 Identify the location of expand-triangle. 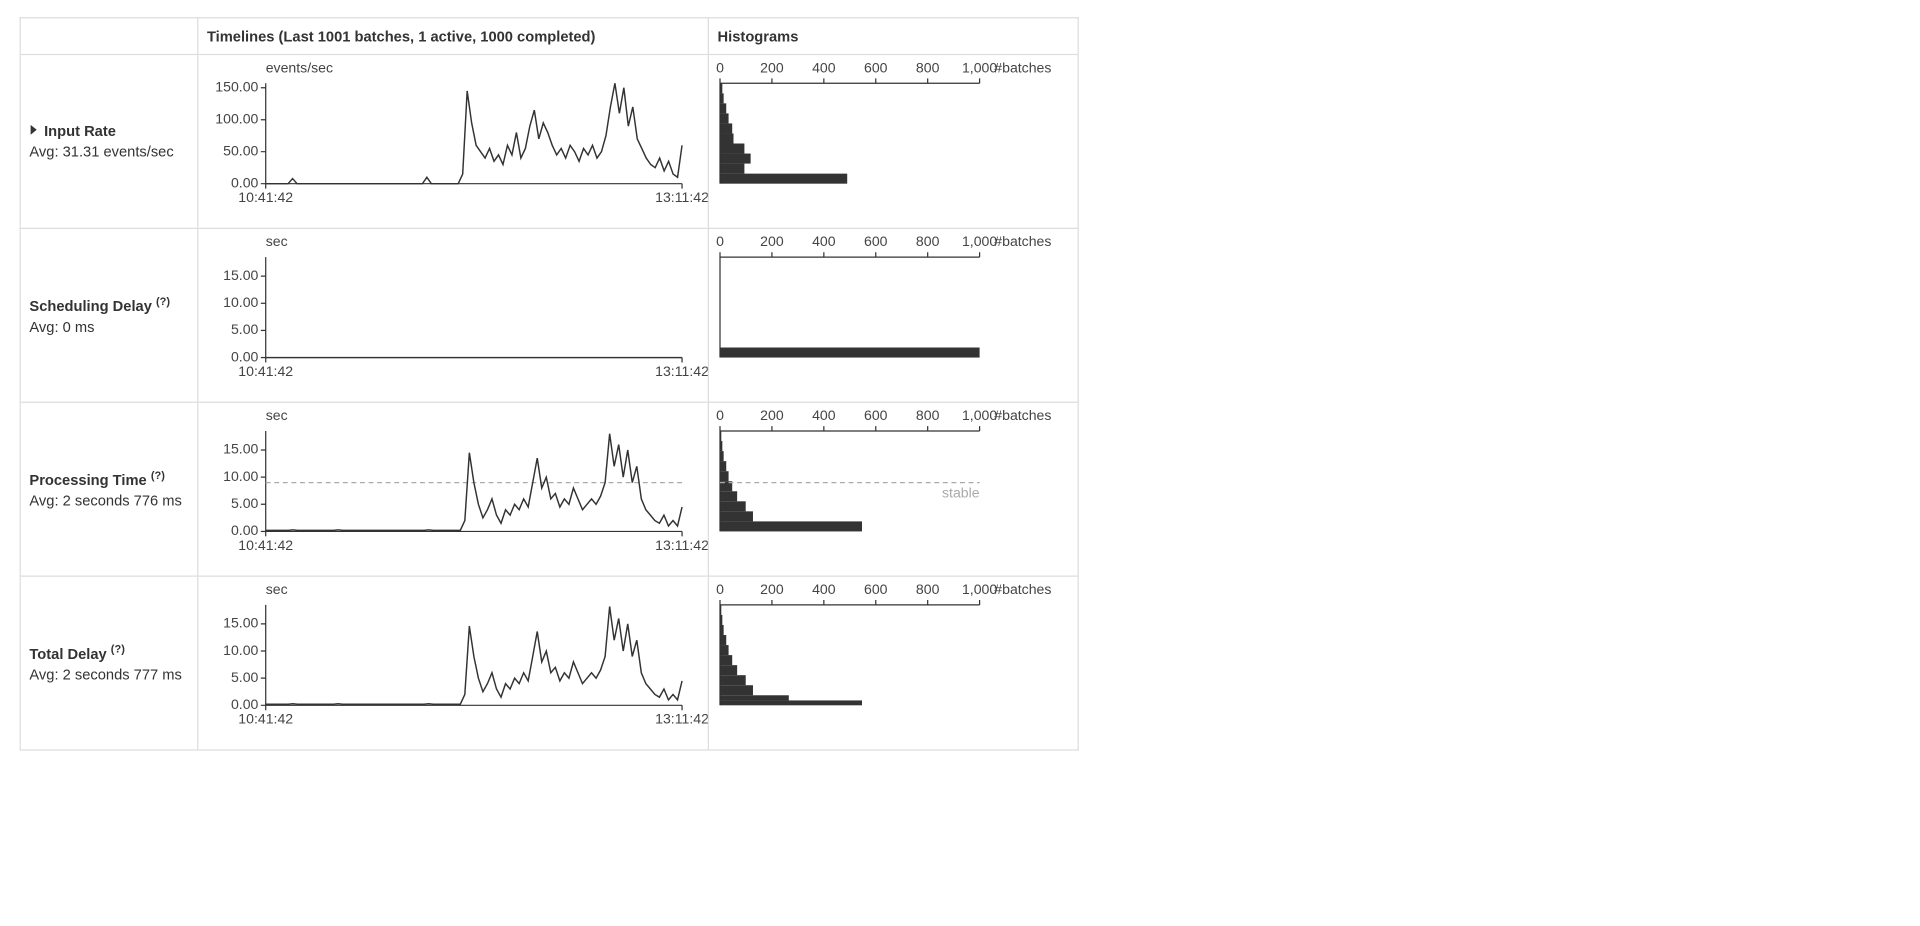
(33, 129).